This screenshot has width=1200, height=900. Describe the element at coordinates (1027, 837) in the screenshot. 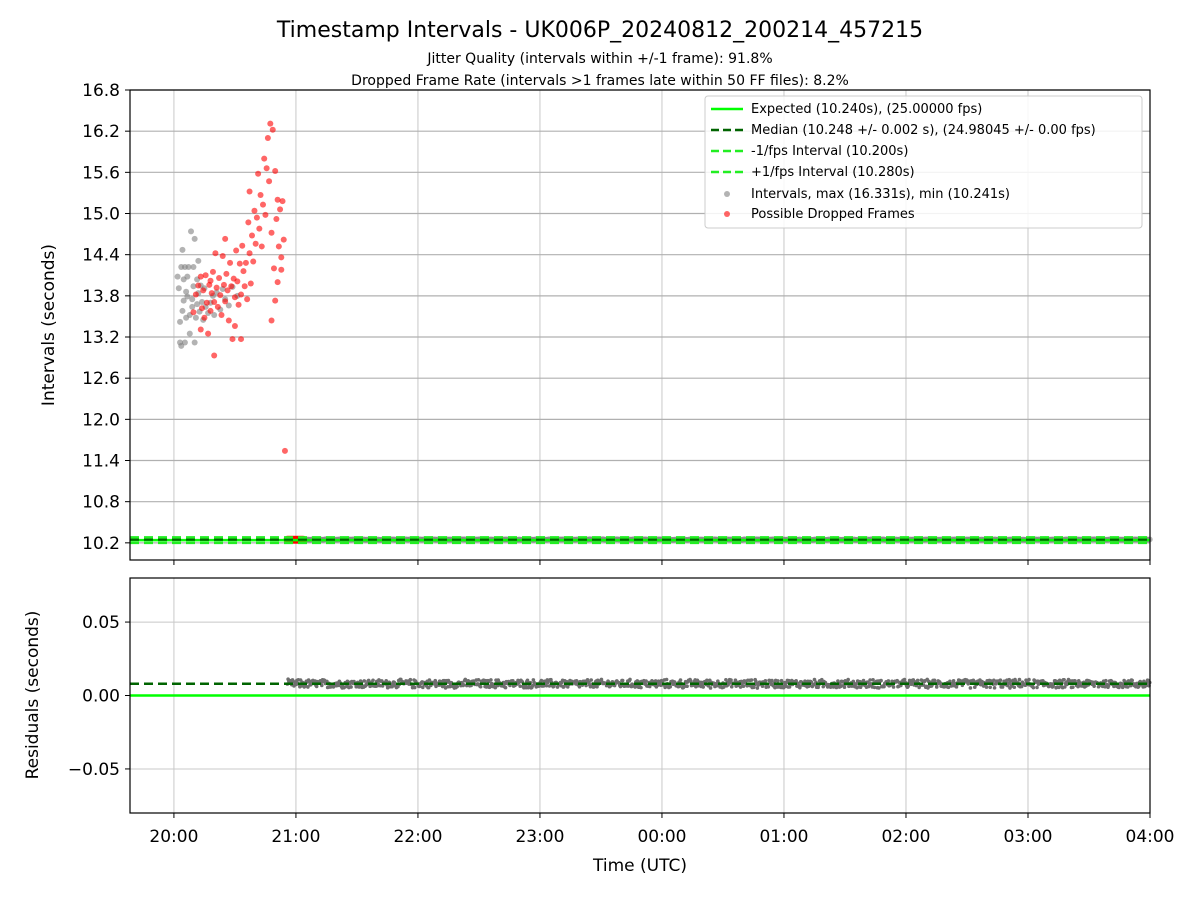

I see `x-tick-label: 03:00` at that location.